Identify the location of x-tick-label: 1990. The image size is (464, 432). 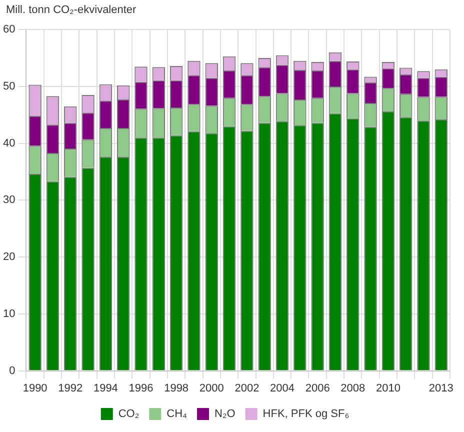
(35, 388).